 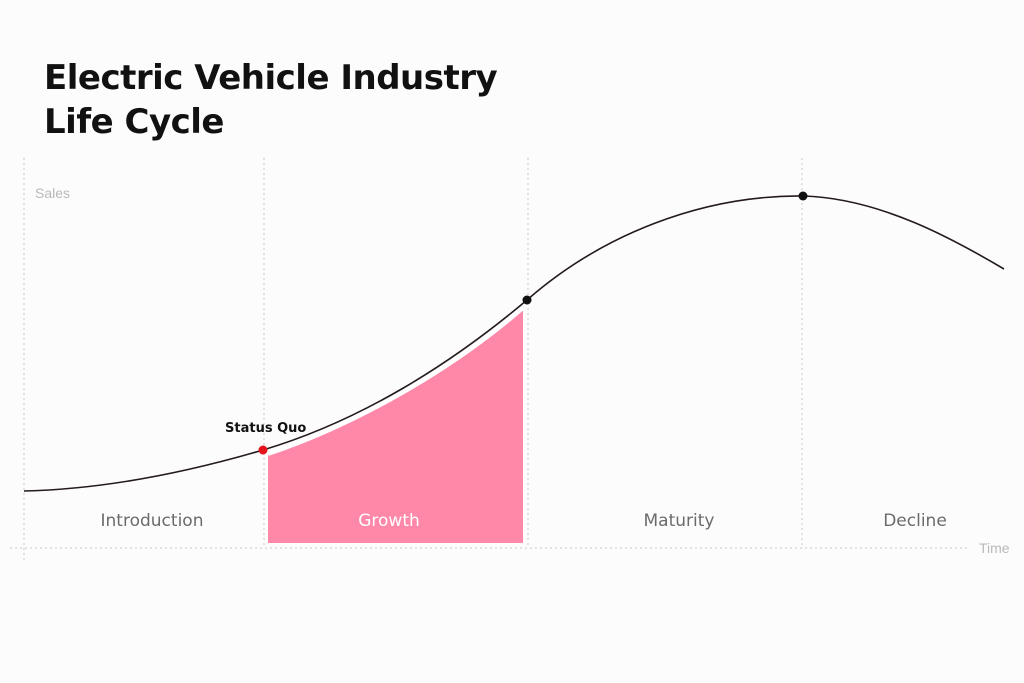 I want to click on growth-area-edge, so click(x=396, y=381).